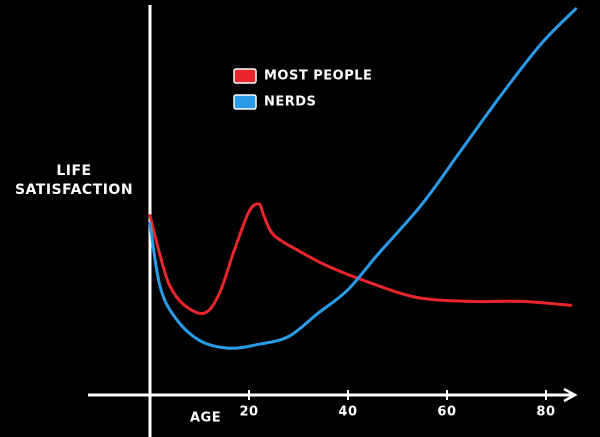 The image size is (600, 437). I want to click on x-tick-label: 20, so click(248, 412).